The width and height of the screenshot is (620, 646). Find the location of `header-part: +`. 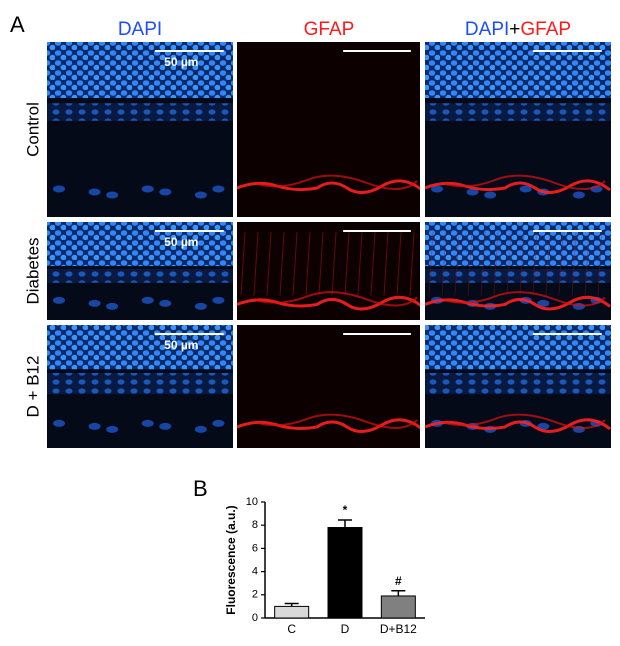

header-part: + is located at coordinates (514, 29).